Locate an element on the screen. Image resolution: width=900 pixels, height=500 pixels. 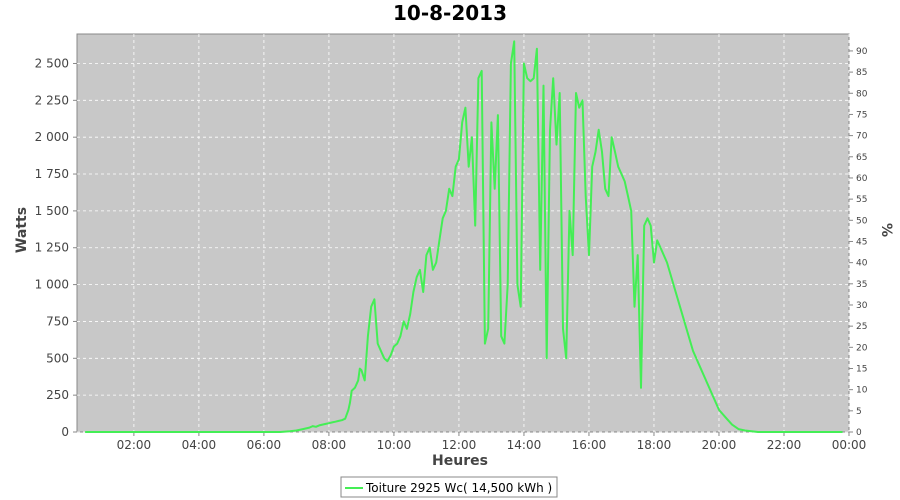
y-tick-label: 1 250 is located at coordinates (52, 248).